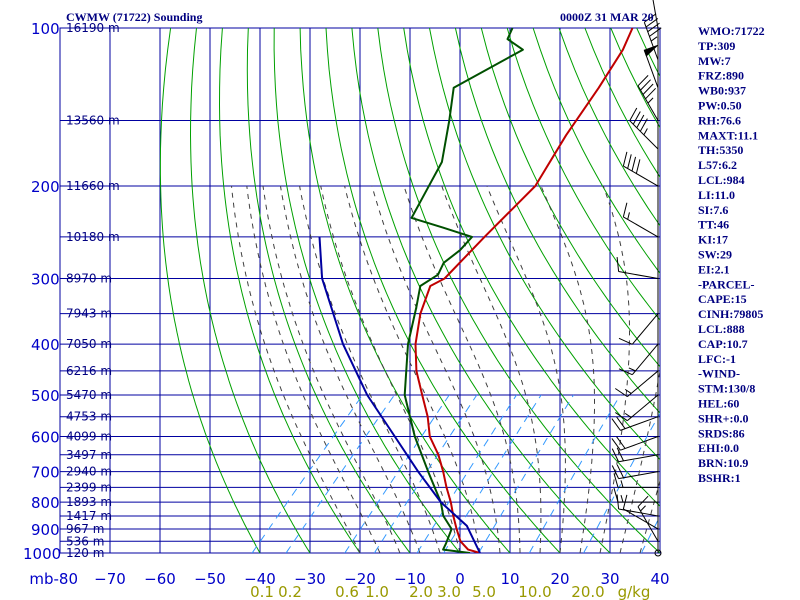  What do you see at coordinates (89, 502) in the screenshot?
I see `height-tick-label: 1893 m` at bounding box center [89, 502].